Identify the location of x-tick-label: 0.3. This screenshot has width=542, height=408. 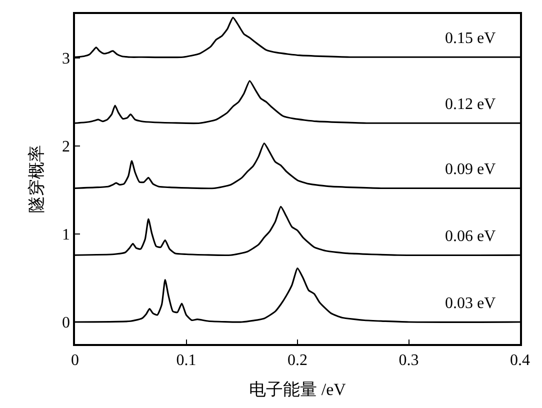
(408, 360).